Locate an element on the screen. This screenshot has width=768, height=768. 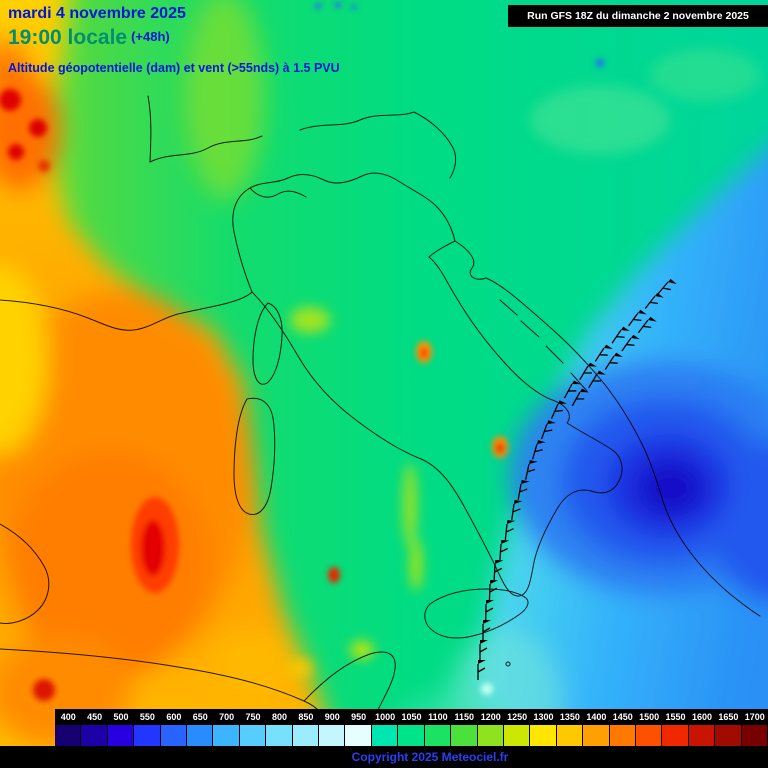
wind-barbs-layer is located at coordinates (577, 479).